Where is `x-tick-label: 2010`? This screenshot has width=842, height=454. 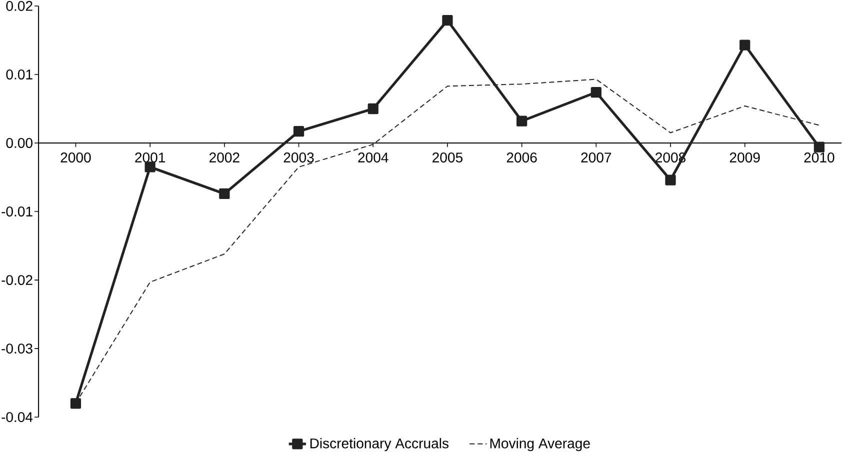 x-tick-label: 2010 is located at coordinates (819, 157).